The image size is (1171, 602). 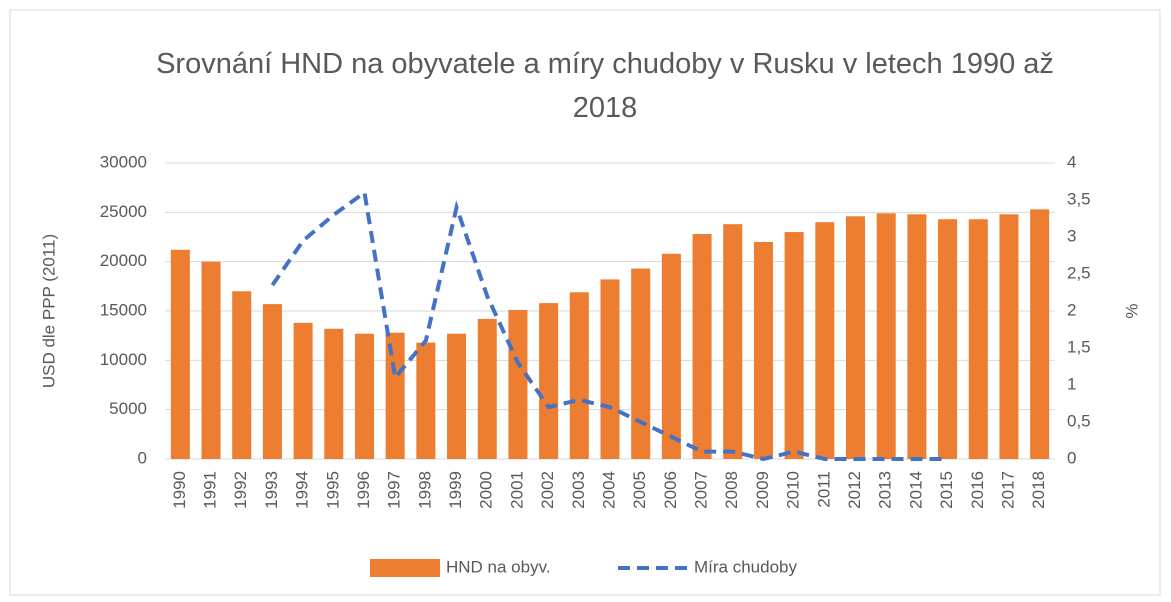 What do you see at coordinates (854, 490) in the screenshot?
I see `x-tick-label: 2012` at bounding box center [854, 490].